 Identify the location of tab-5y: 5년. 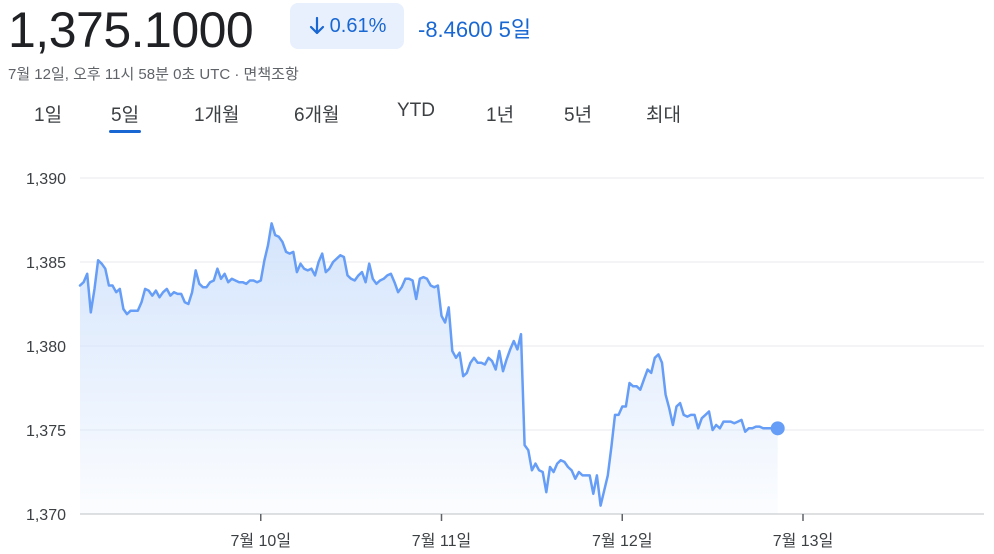
(578, 117).